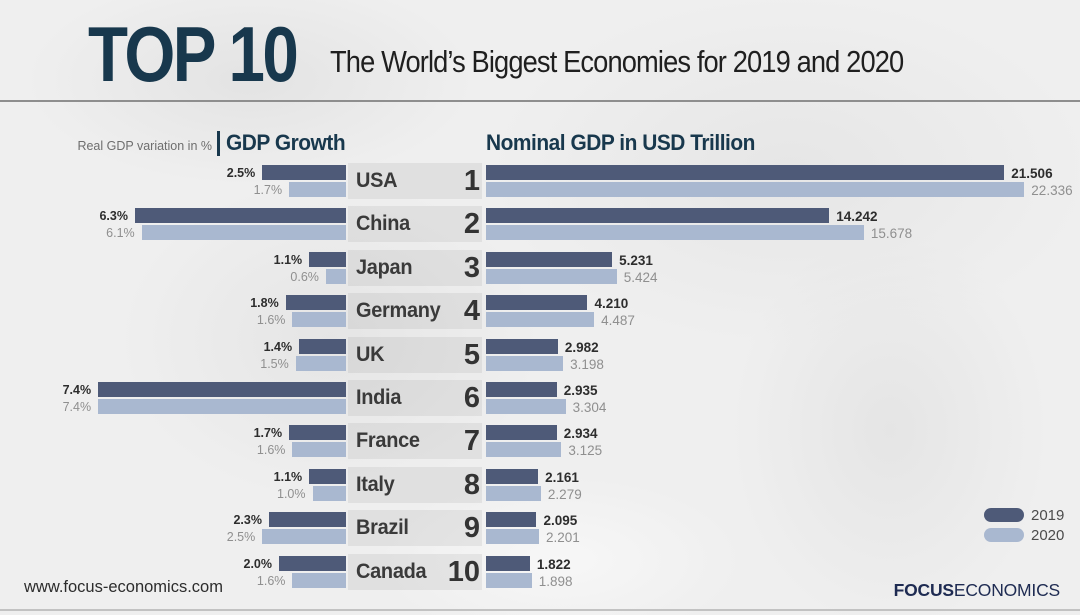 This screenshot has height=615, width=1080. I want to click on country-label: Italy, so click(375, 484).